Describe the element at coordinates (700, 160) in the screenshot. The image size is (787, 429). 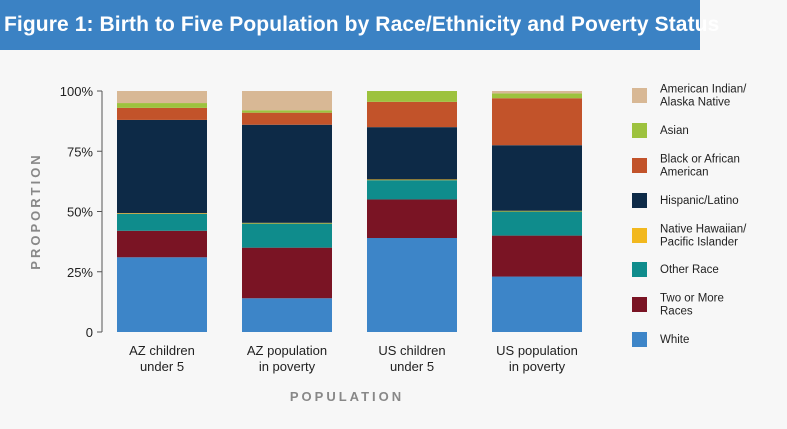
I see `legend-label: Black or African` at that location.